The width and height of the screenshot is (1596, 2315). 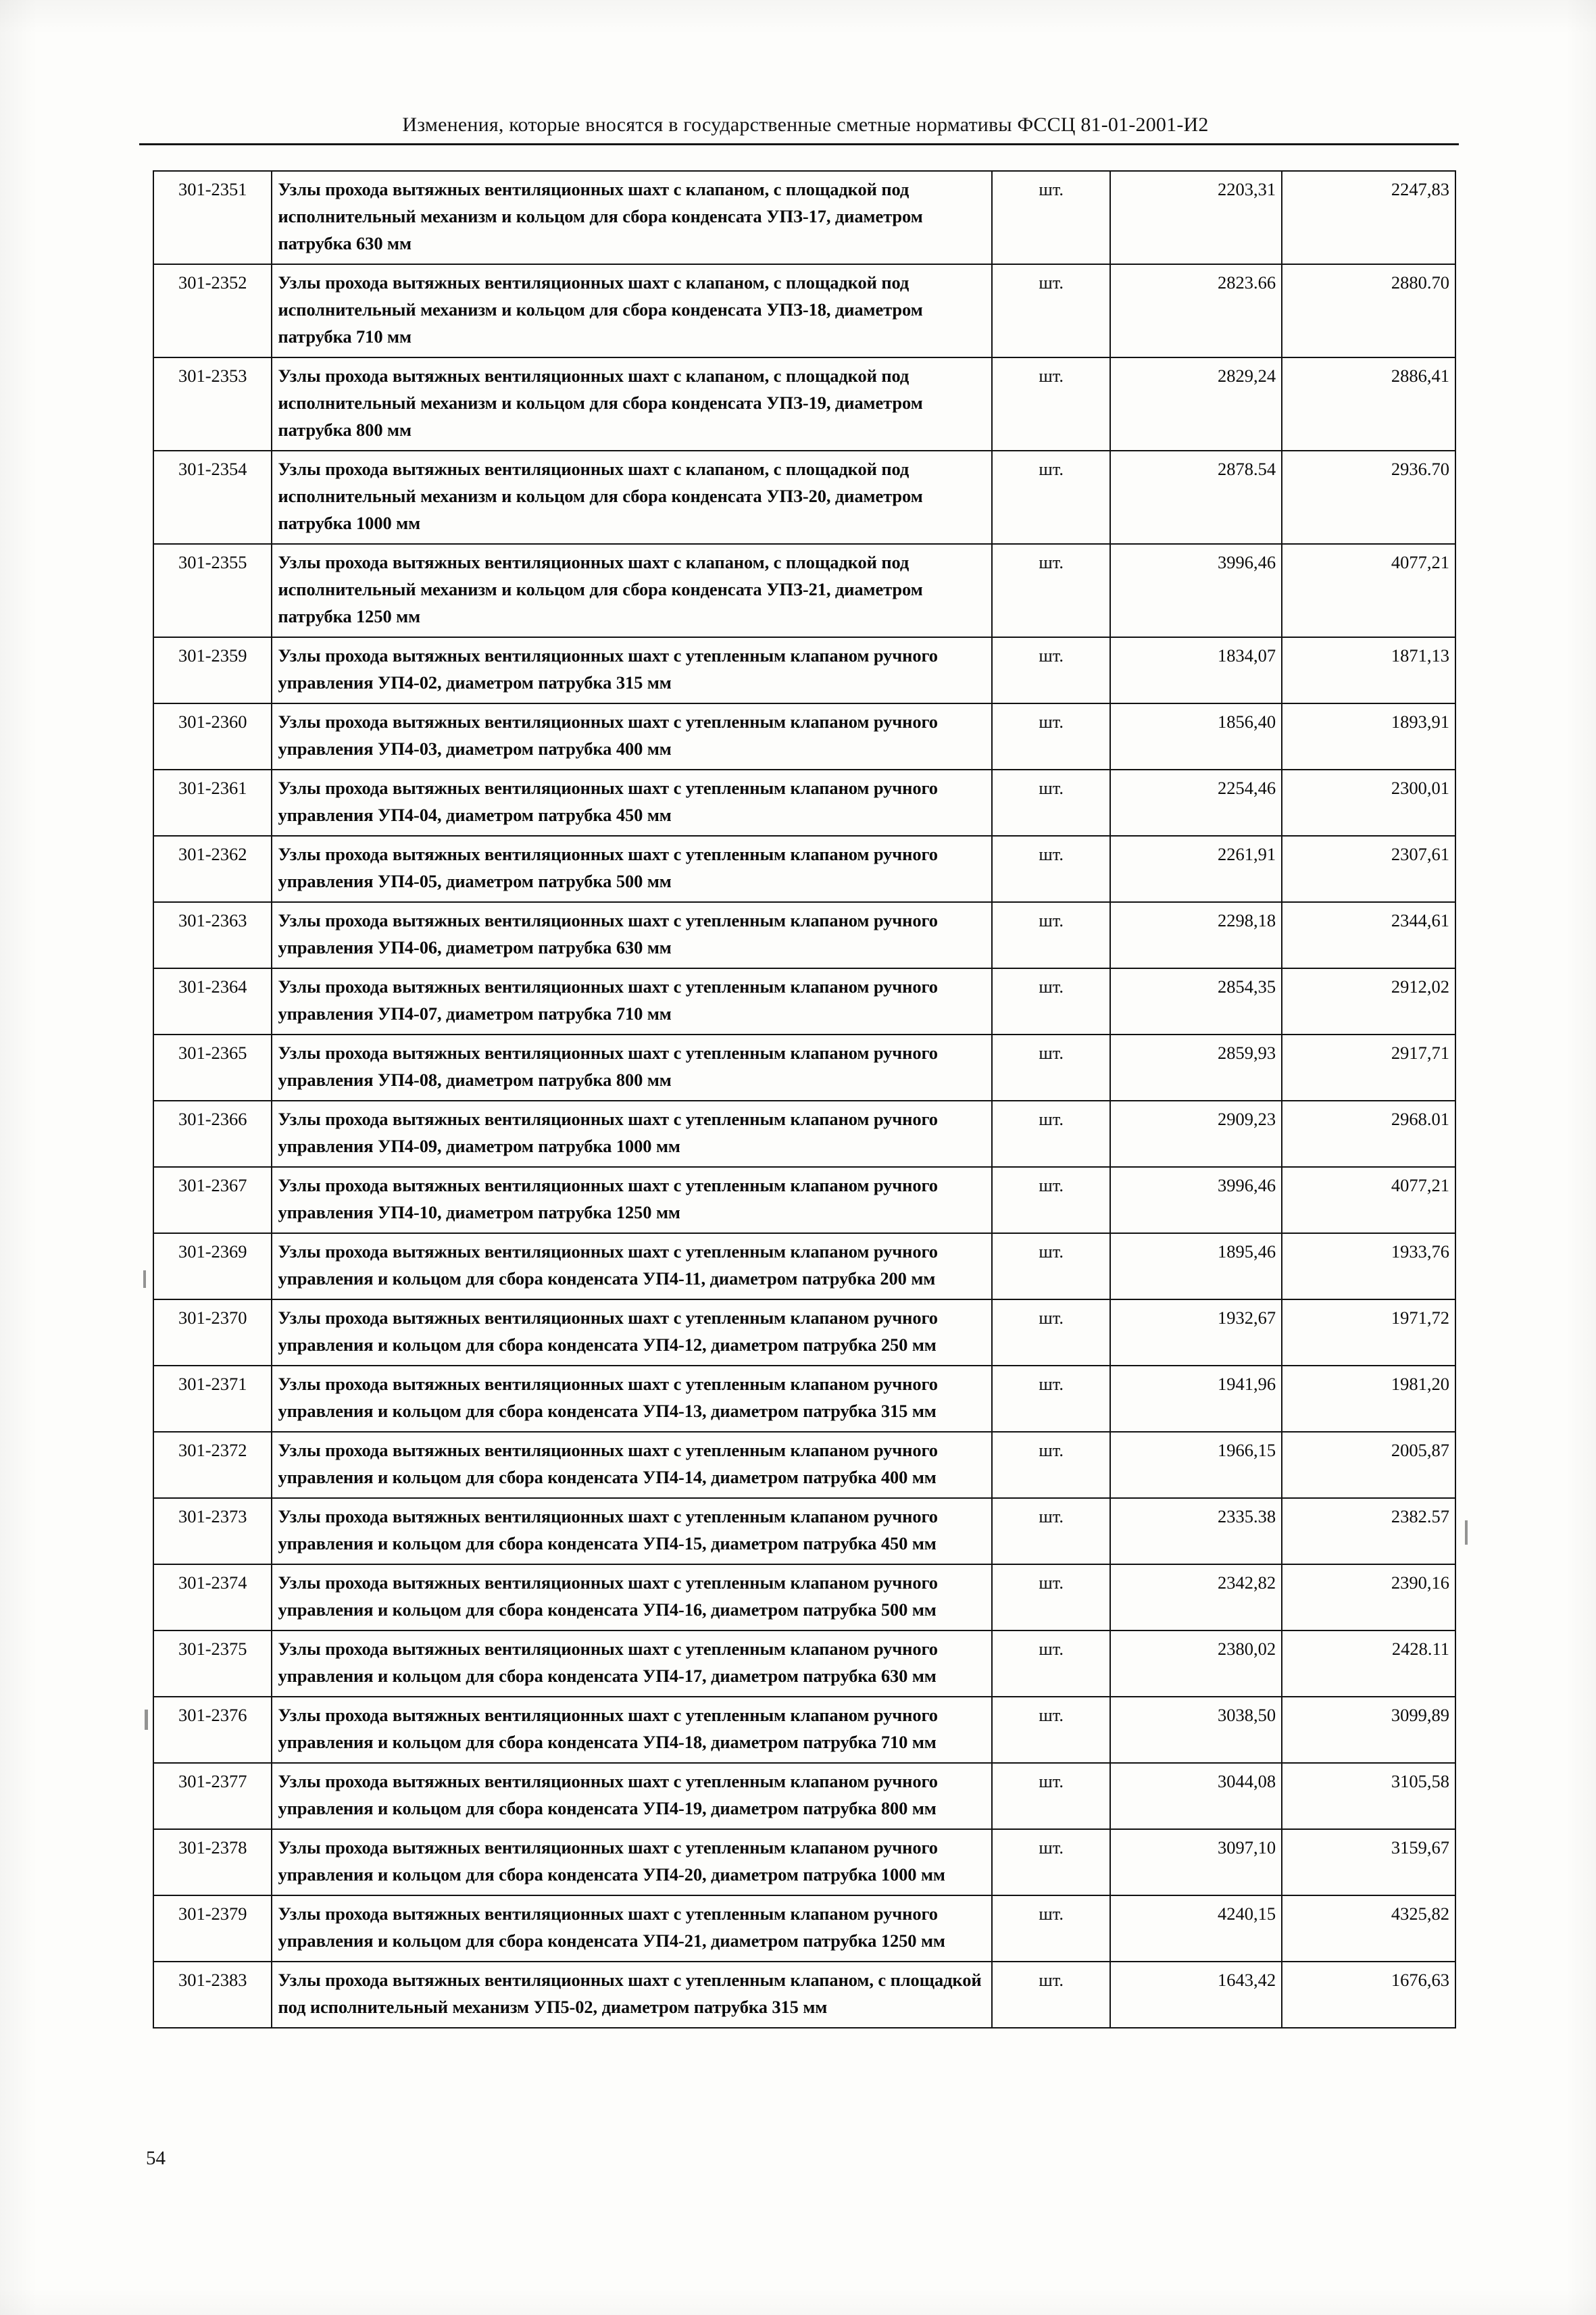 What do you see at coordinates (1196, 404) in the screenshot?
I see `cell-price-base: 2829,24` at bounding box center [1196, 404].